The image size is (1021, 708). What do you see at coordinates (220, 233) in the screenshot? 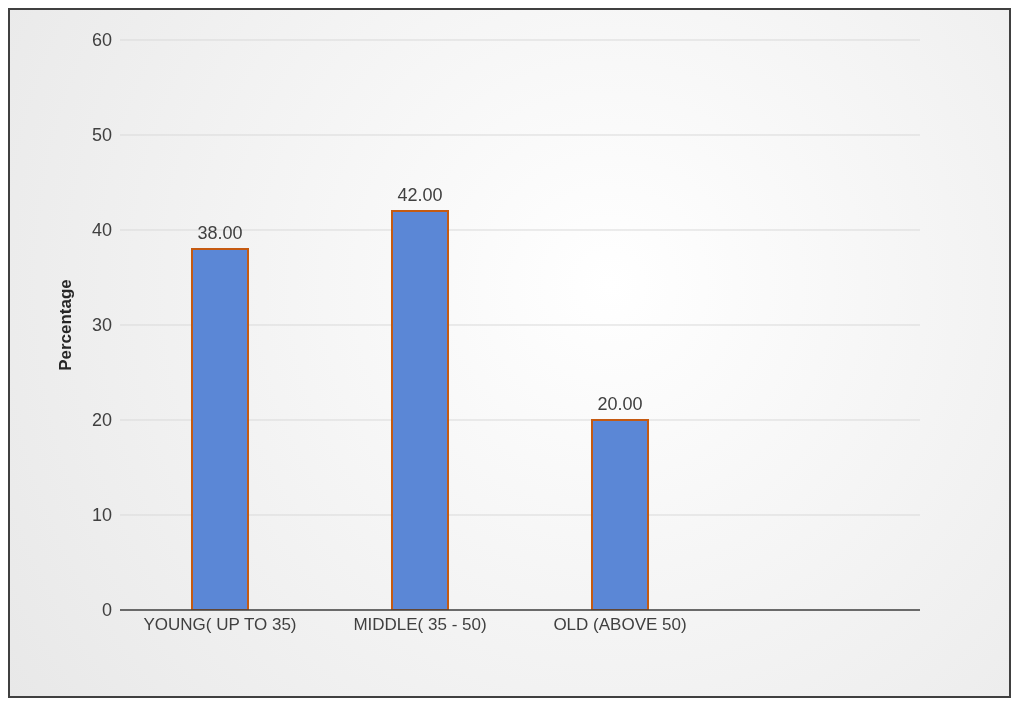
I see `data-label: 38.00` at bounding box center [220, 233].